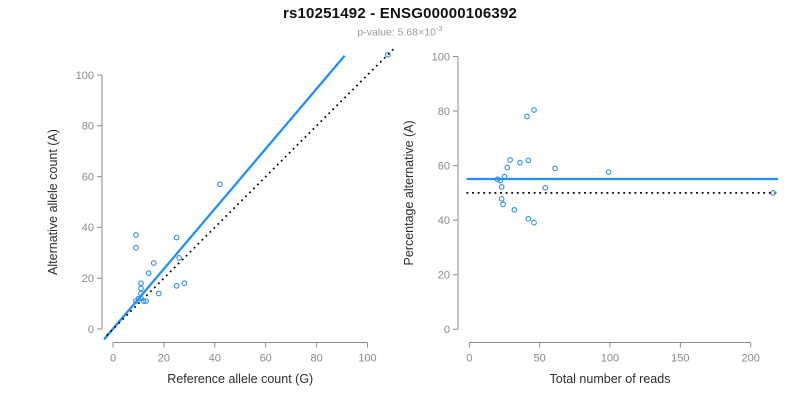  I want to click on x-tick-label: 50, so click(540, 359).